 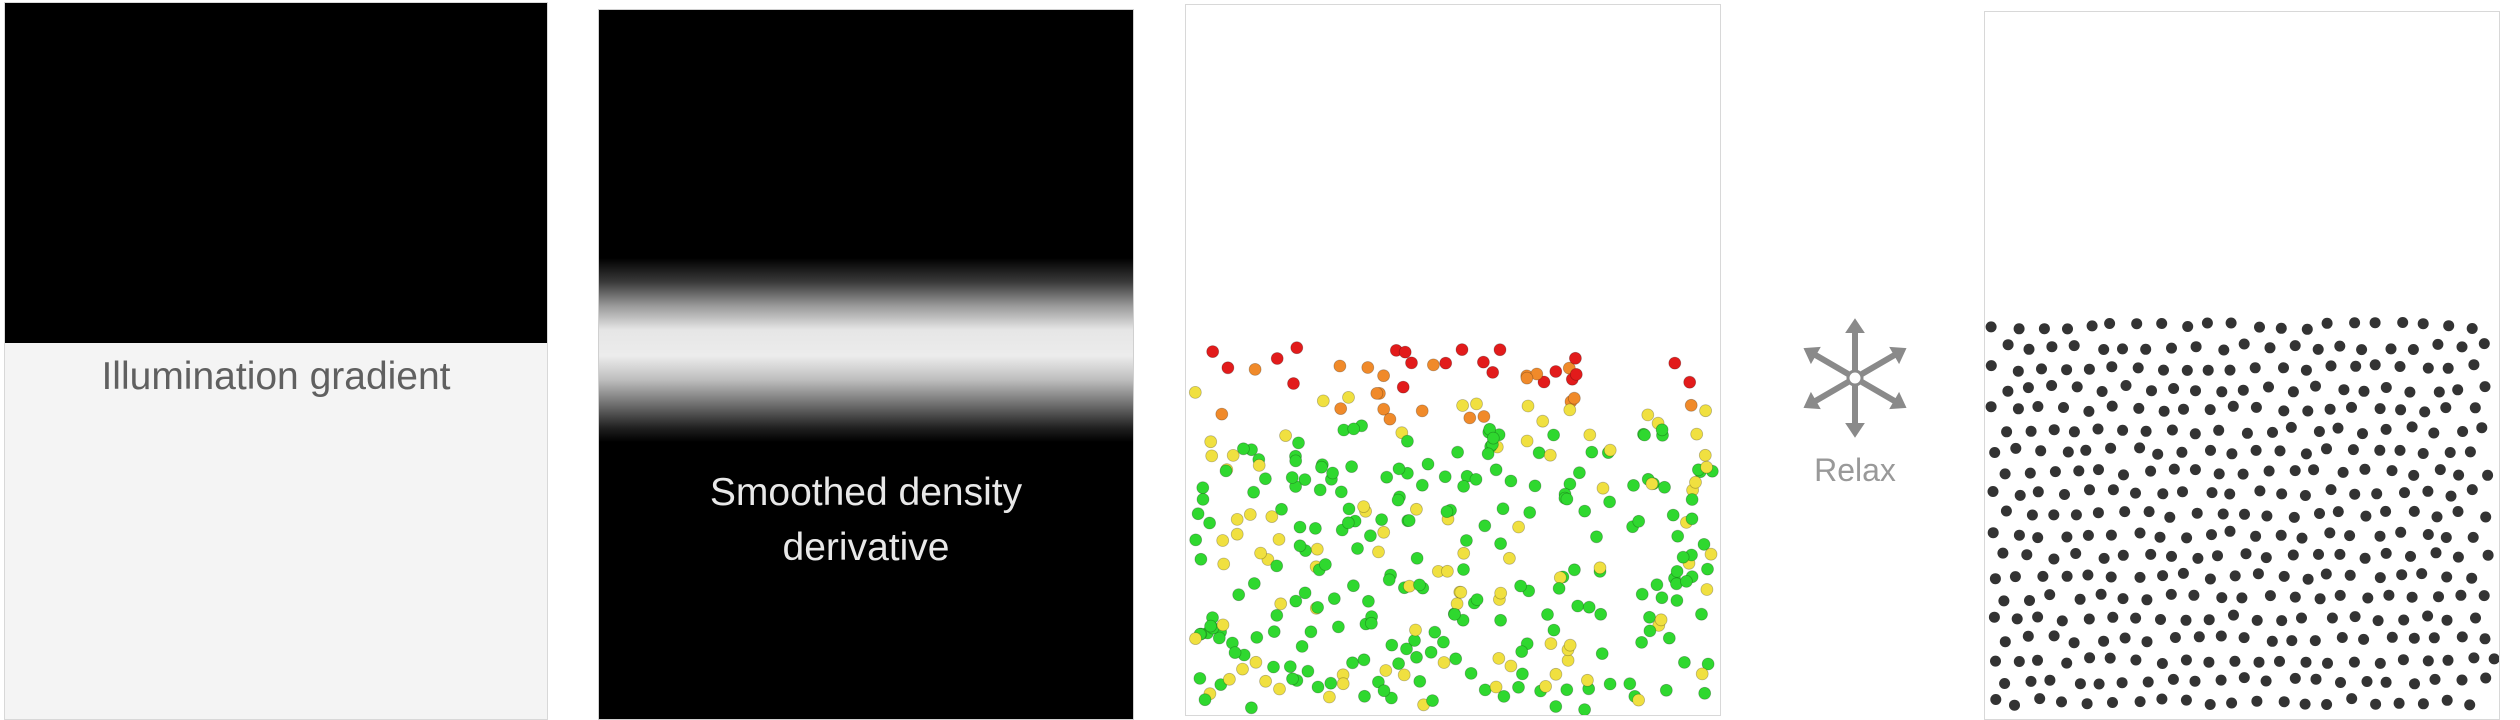 I want to click on smoothed-density-label: Smoothed density derivative, so click(x=866, y=520).